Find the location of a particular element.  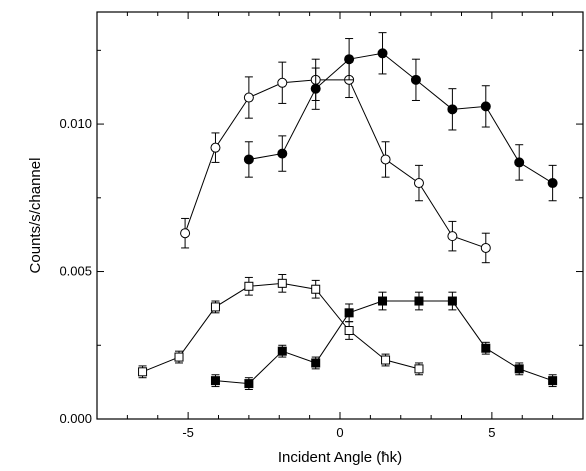

x-tick-label: 0 is located at coordinates (339, 432).